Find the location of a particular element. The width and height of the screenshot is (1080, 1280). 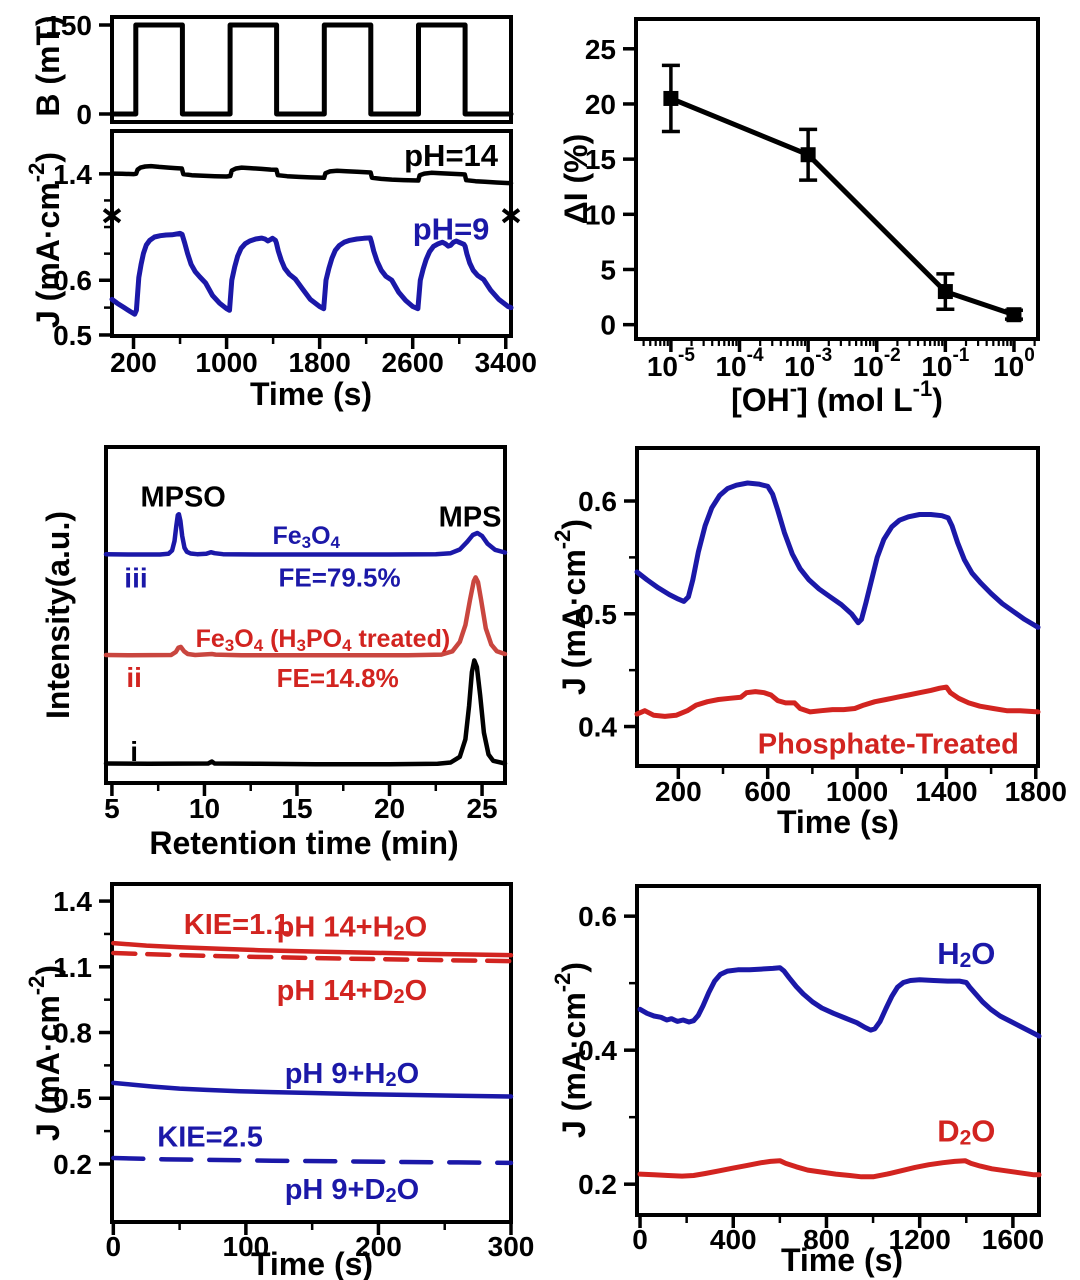

y-tick-label: 5 is located at coordinates (608, 269).